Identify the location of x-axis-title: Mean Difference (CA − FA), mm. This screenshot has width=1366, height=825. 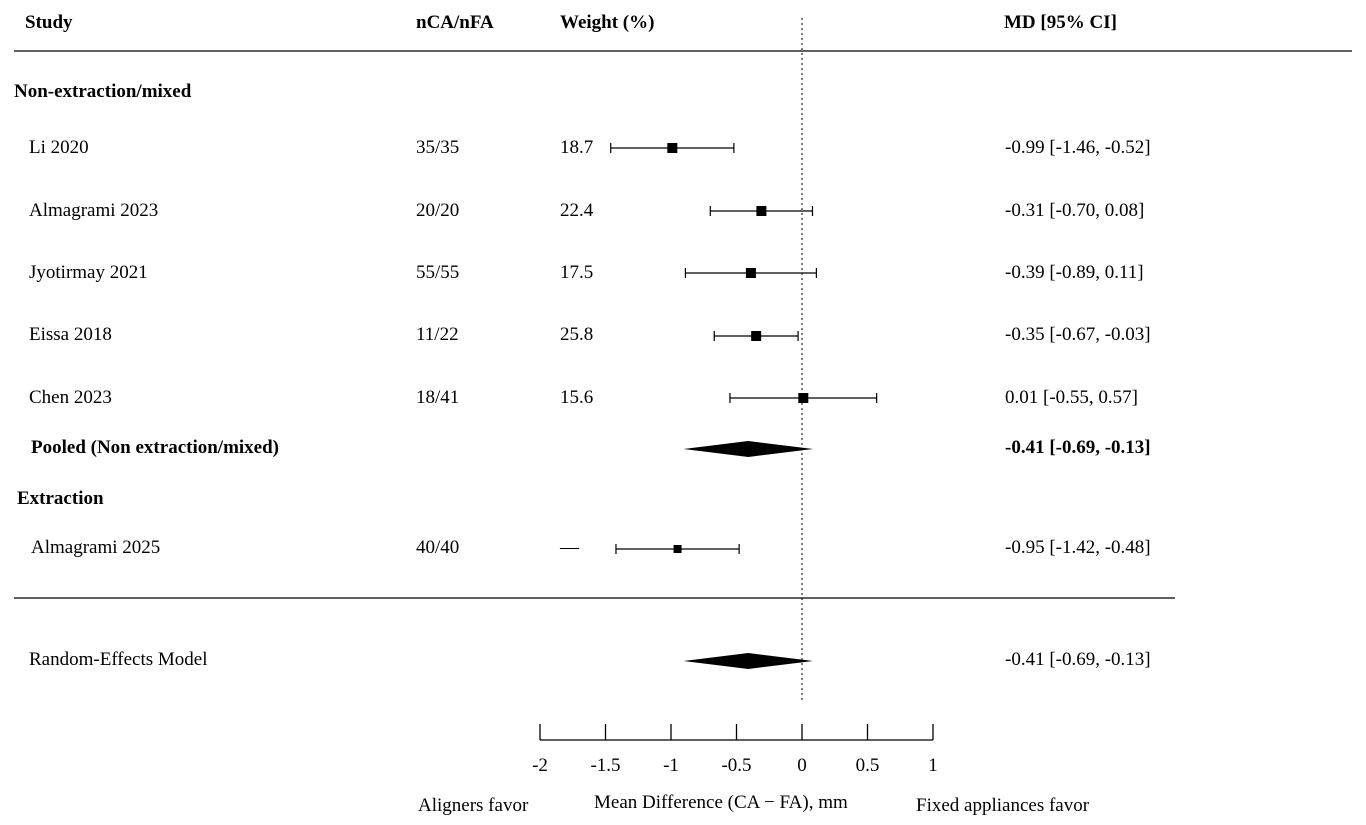
(721, 802).